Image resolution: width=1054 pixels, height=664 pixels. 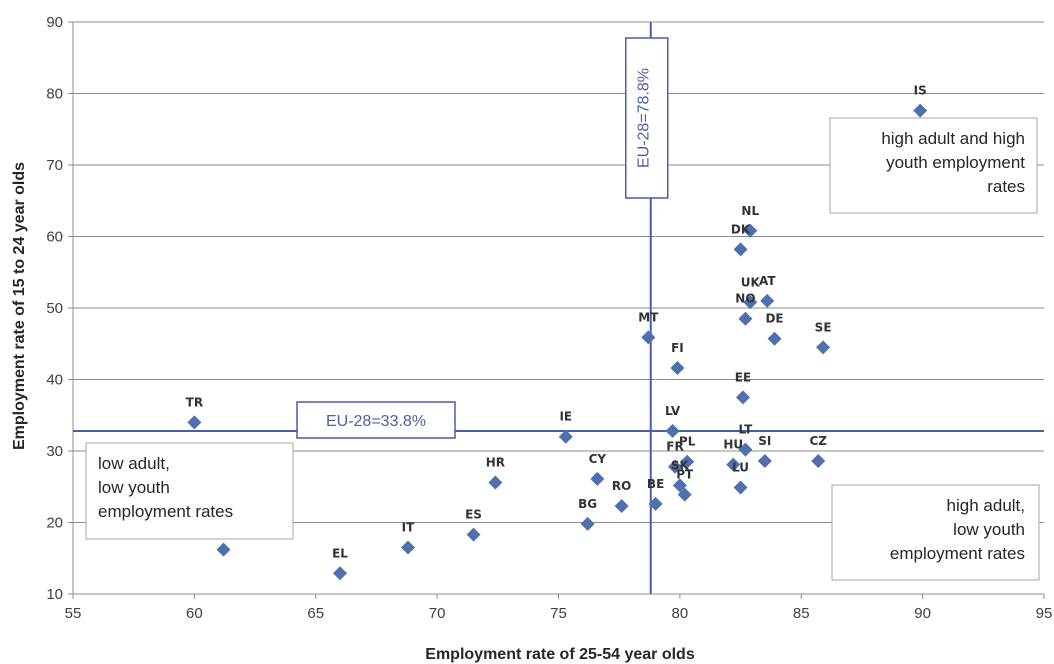 I want to click on x-axis-label: Employment rate of 25-54 year olds, so click(x=560, y=654).